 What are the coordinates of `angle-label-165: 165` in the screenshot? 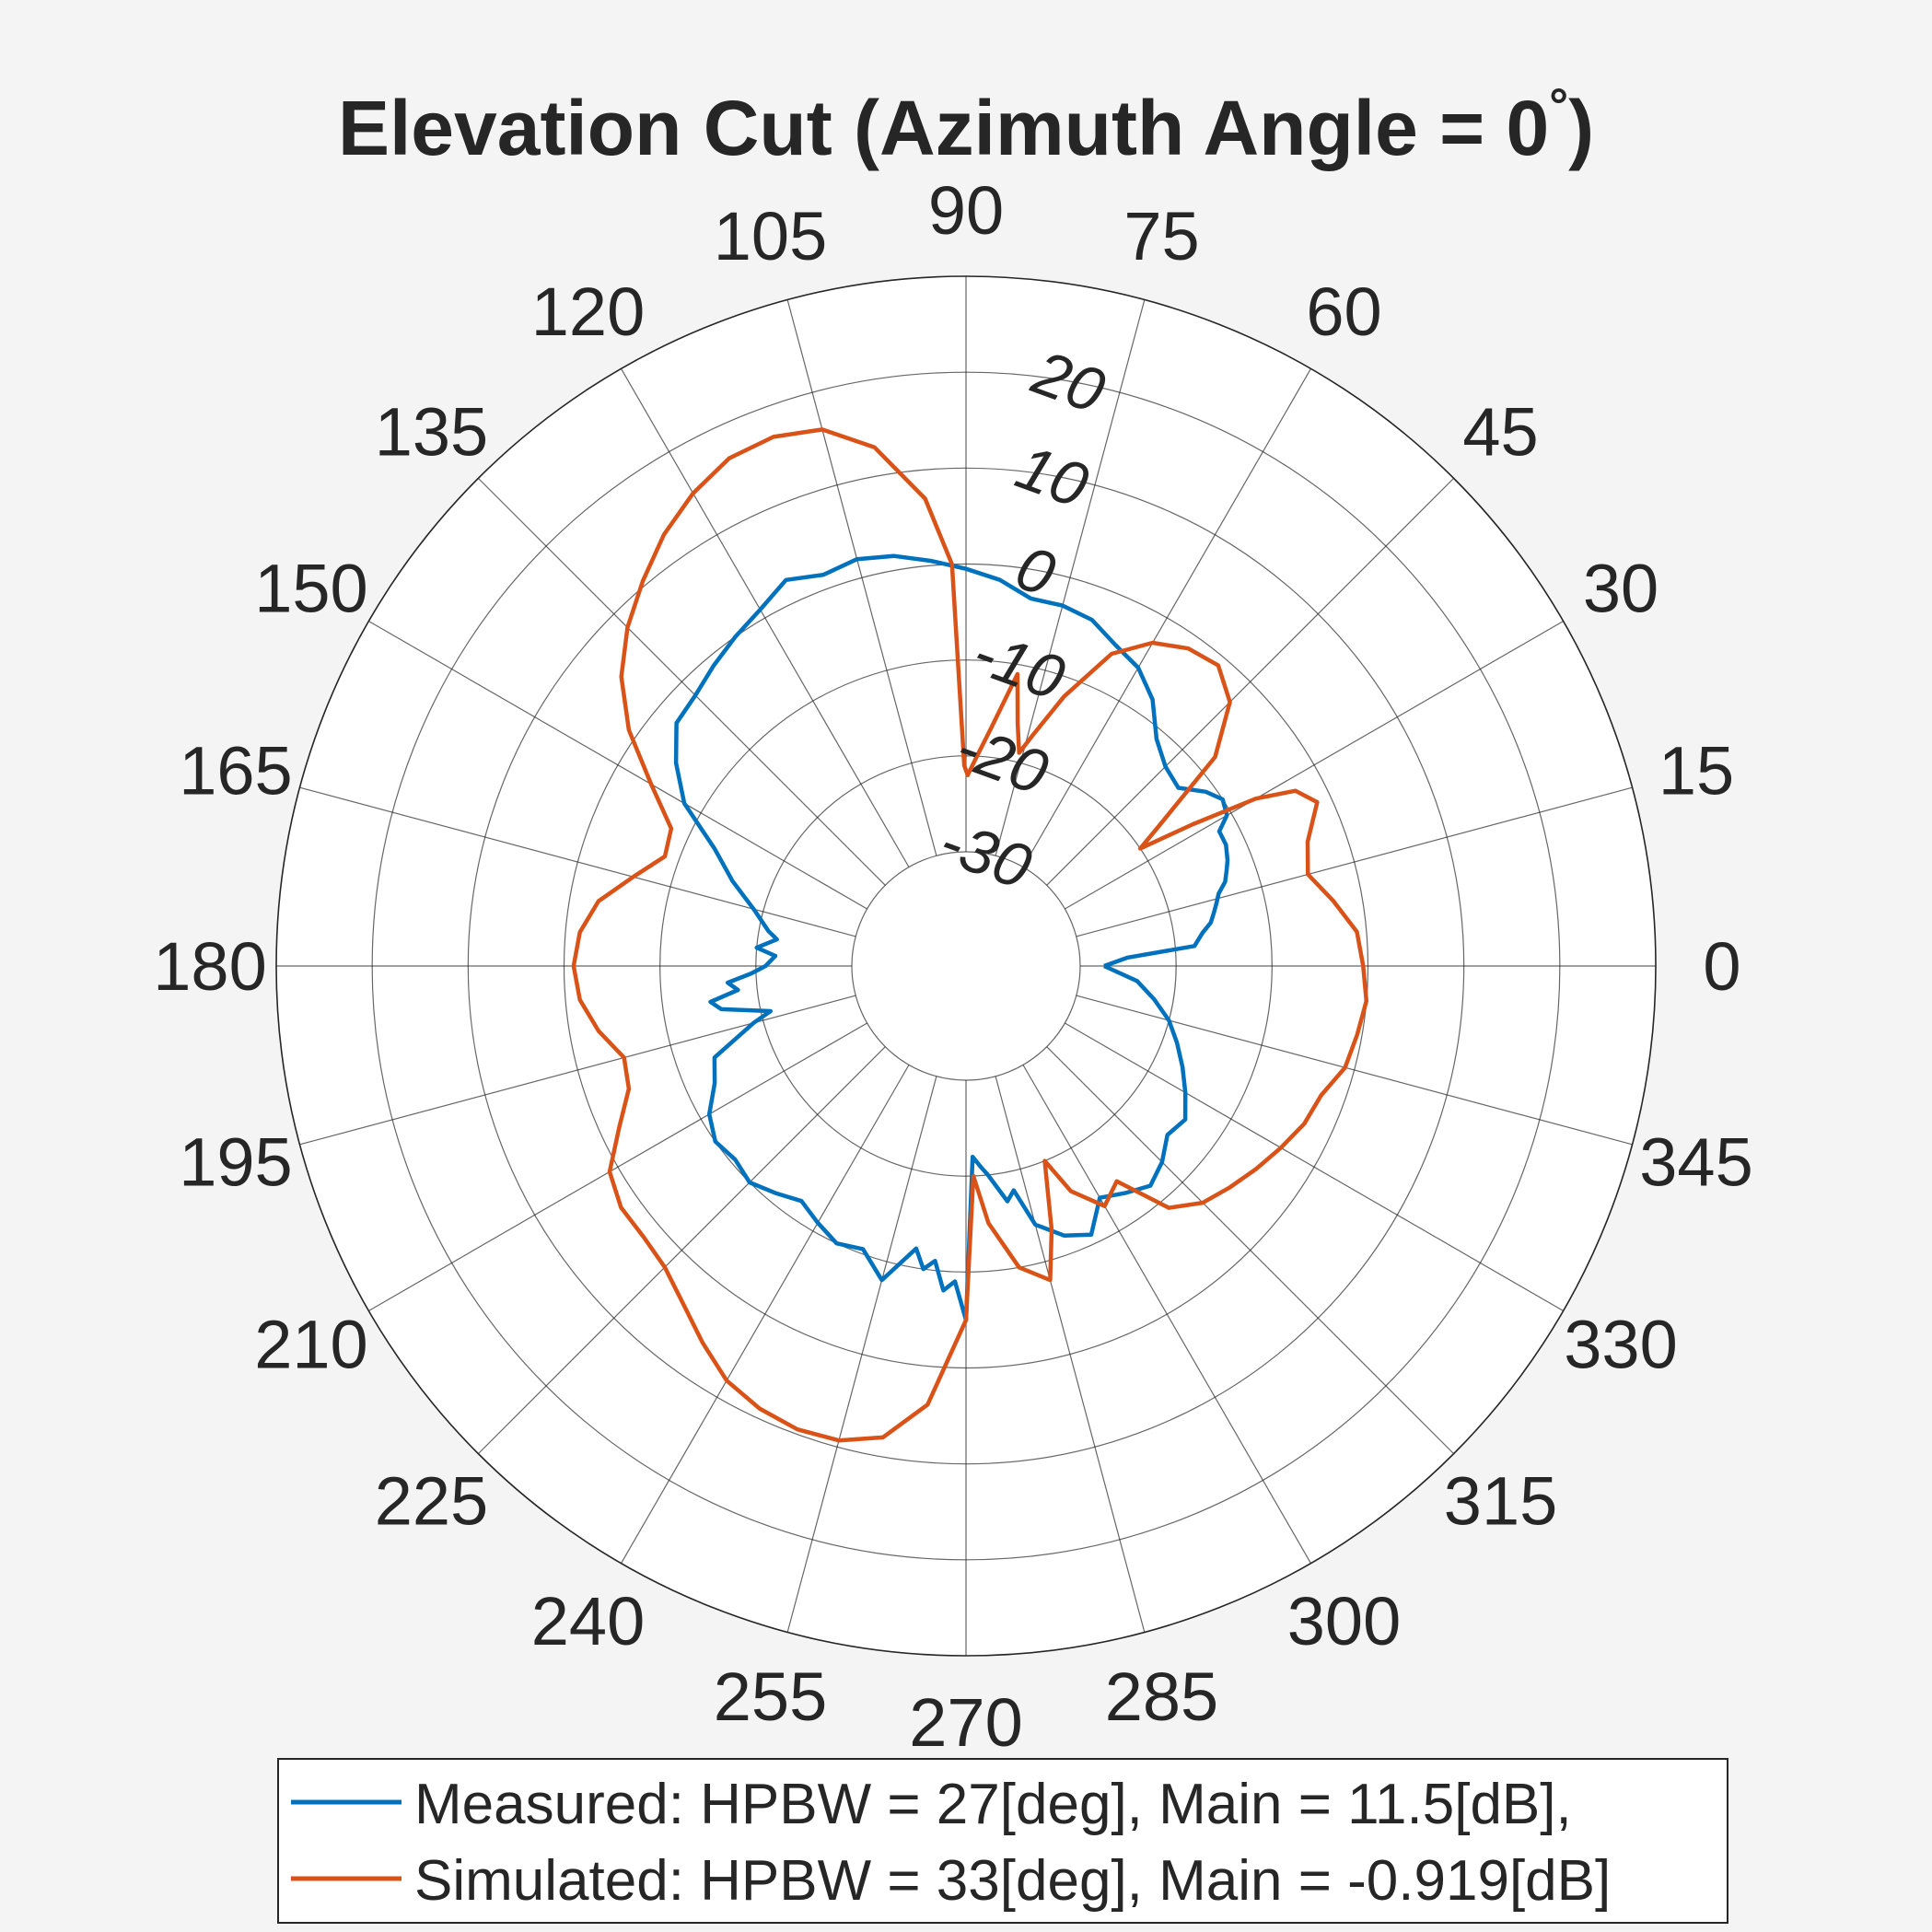 It's located at (235, 771).